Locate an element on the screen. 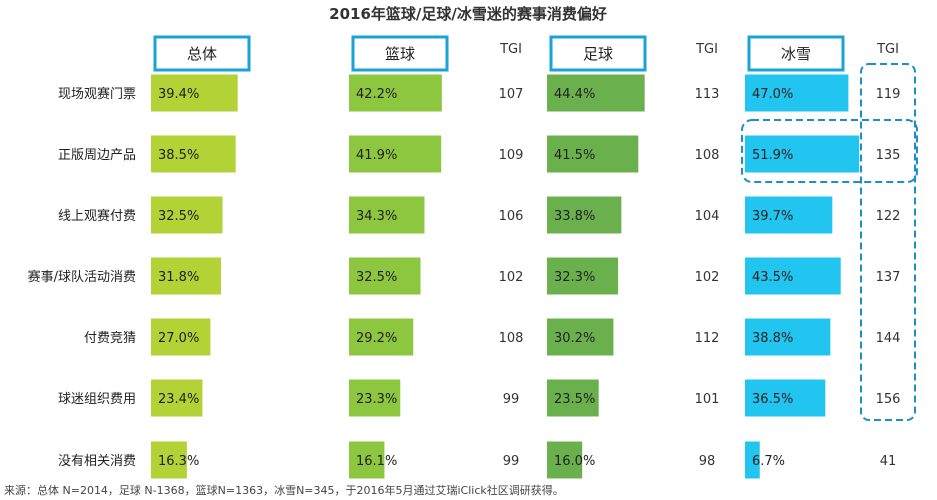 This screenshot has height=500, width=937. series-header-label: 足球 is located at coordinates (598, 54).